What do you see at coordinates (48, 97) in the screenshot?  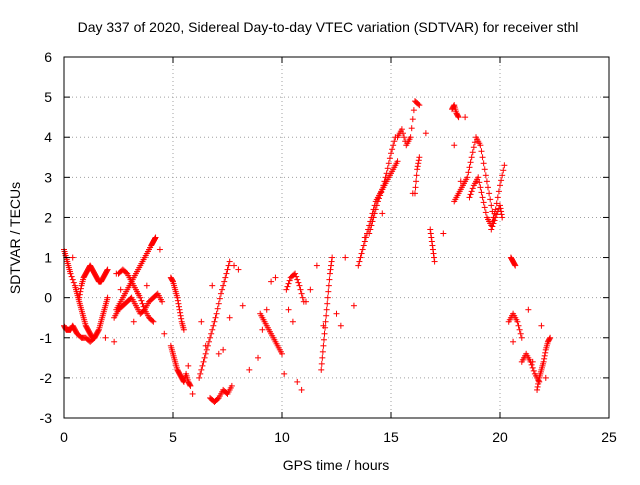 I see `y-tick-label: 5` at bounding box center [48, 97].